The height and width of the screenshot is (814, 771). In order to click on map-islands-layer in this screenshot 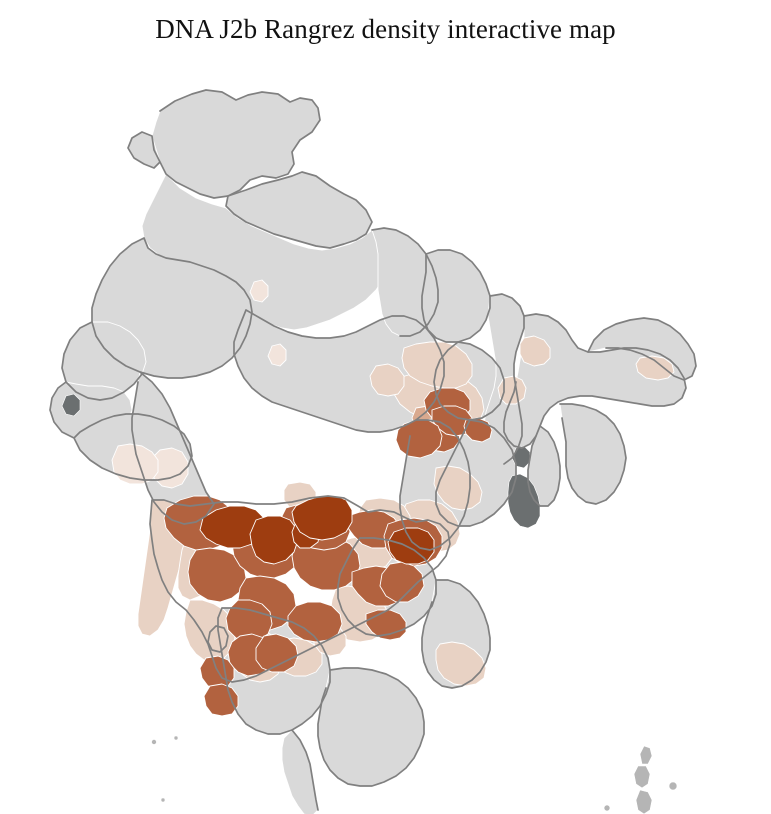, I will do `click(414, 774)`.